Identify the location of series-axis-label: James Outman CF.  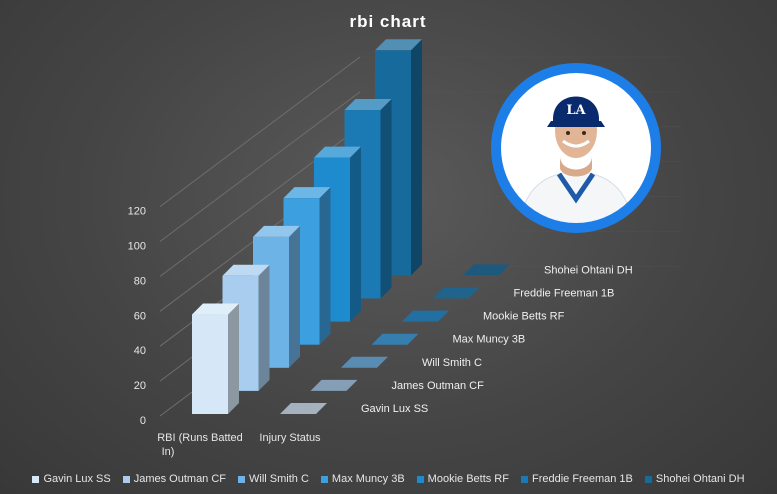
(438, 386).